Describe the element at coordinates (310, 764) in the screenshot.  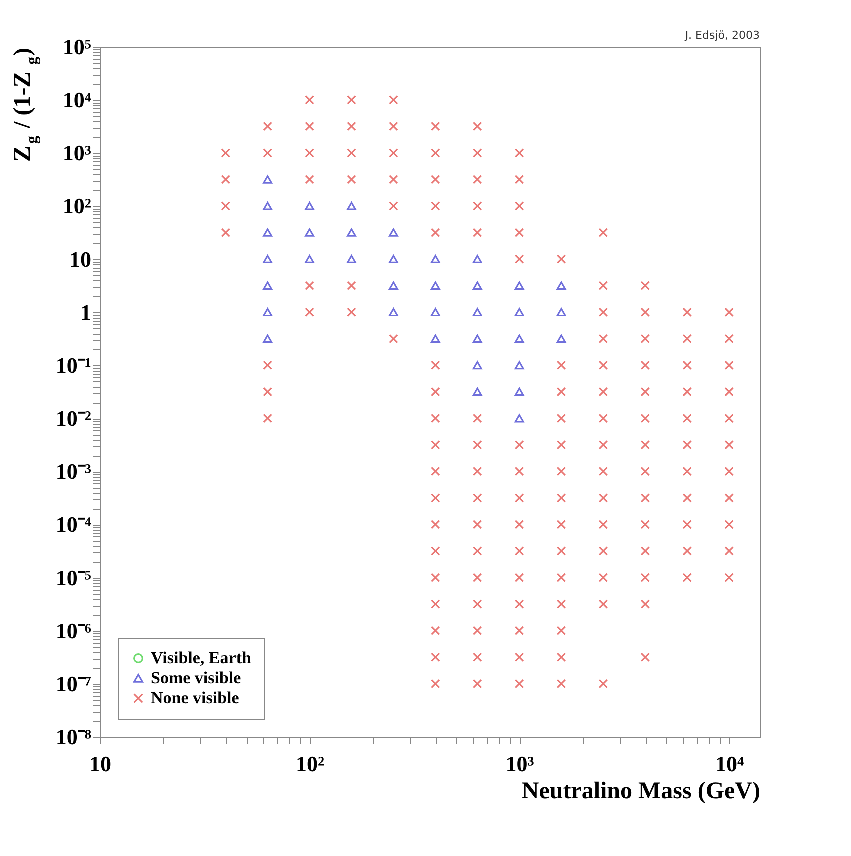
I see `x-tick-label: 10²` at that location.